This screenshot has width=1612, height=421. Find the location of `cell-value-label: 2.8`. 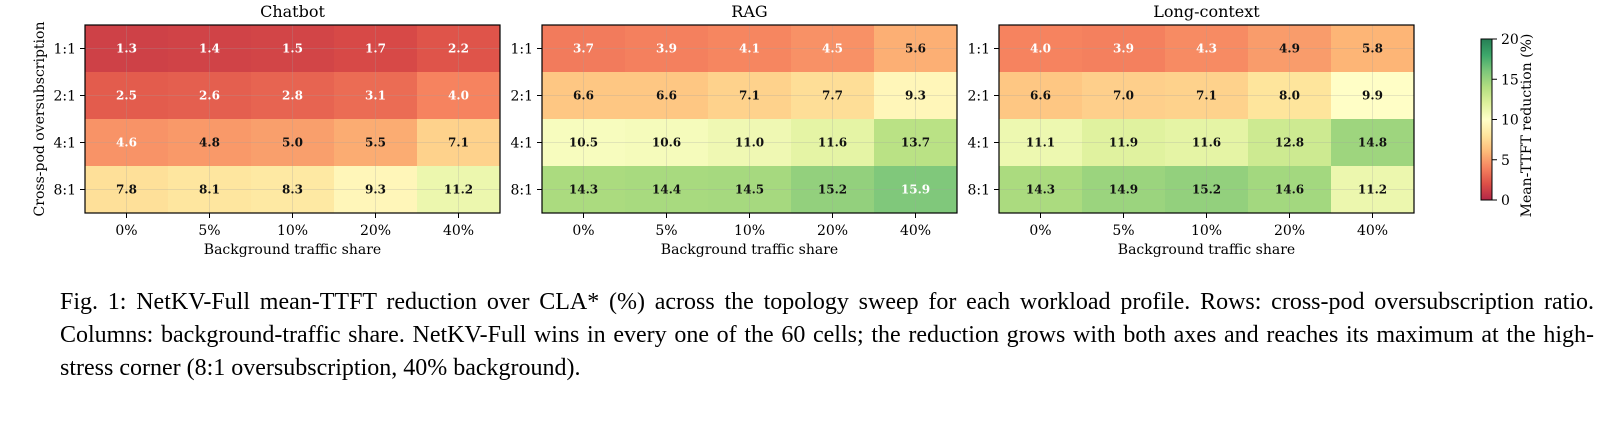

cell-value-label: 2.8 is located at coordinates (292, 96).